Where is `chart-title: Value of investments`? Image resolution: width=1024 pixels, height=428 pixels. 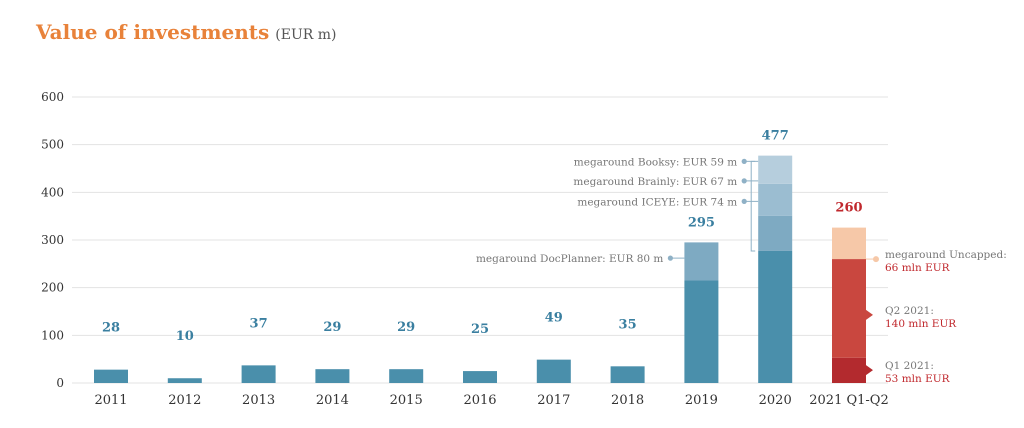
chart-title: Value of investments is located at coordinates (153, 32).